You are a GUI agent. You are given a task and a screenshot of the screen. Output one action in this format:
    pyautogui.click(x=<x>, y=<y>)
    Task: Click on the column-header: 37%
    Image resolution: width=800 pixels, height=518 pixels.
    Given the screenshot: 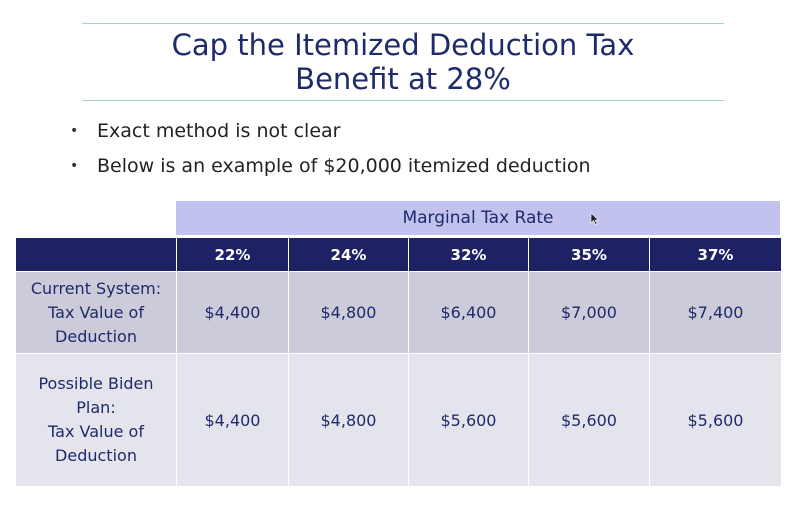 What is the action you would take?
    pyautogui.click(x=715, y=254)
    